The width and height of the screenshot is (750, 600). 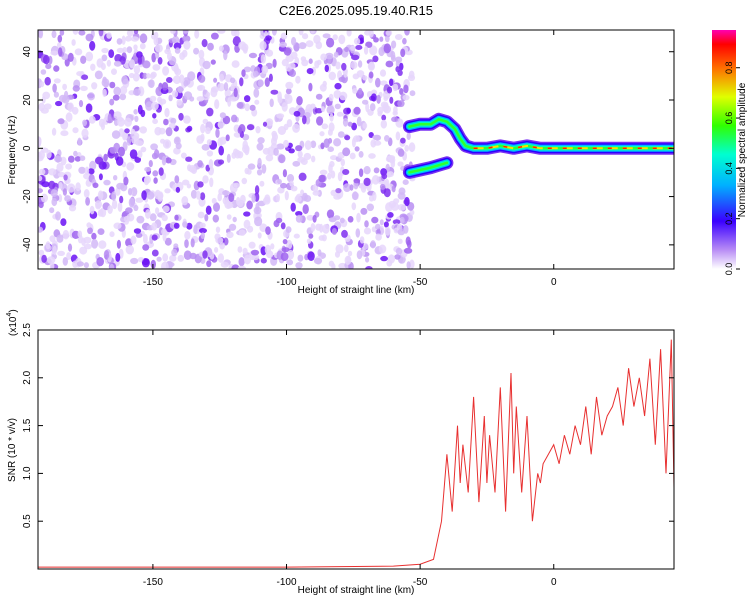 What do you see at coordinates (27, 425) in the screenshot?
I see `bottom-y-tick-label: 1.5` at bounding box center [27, 425].